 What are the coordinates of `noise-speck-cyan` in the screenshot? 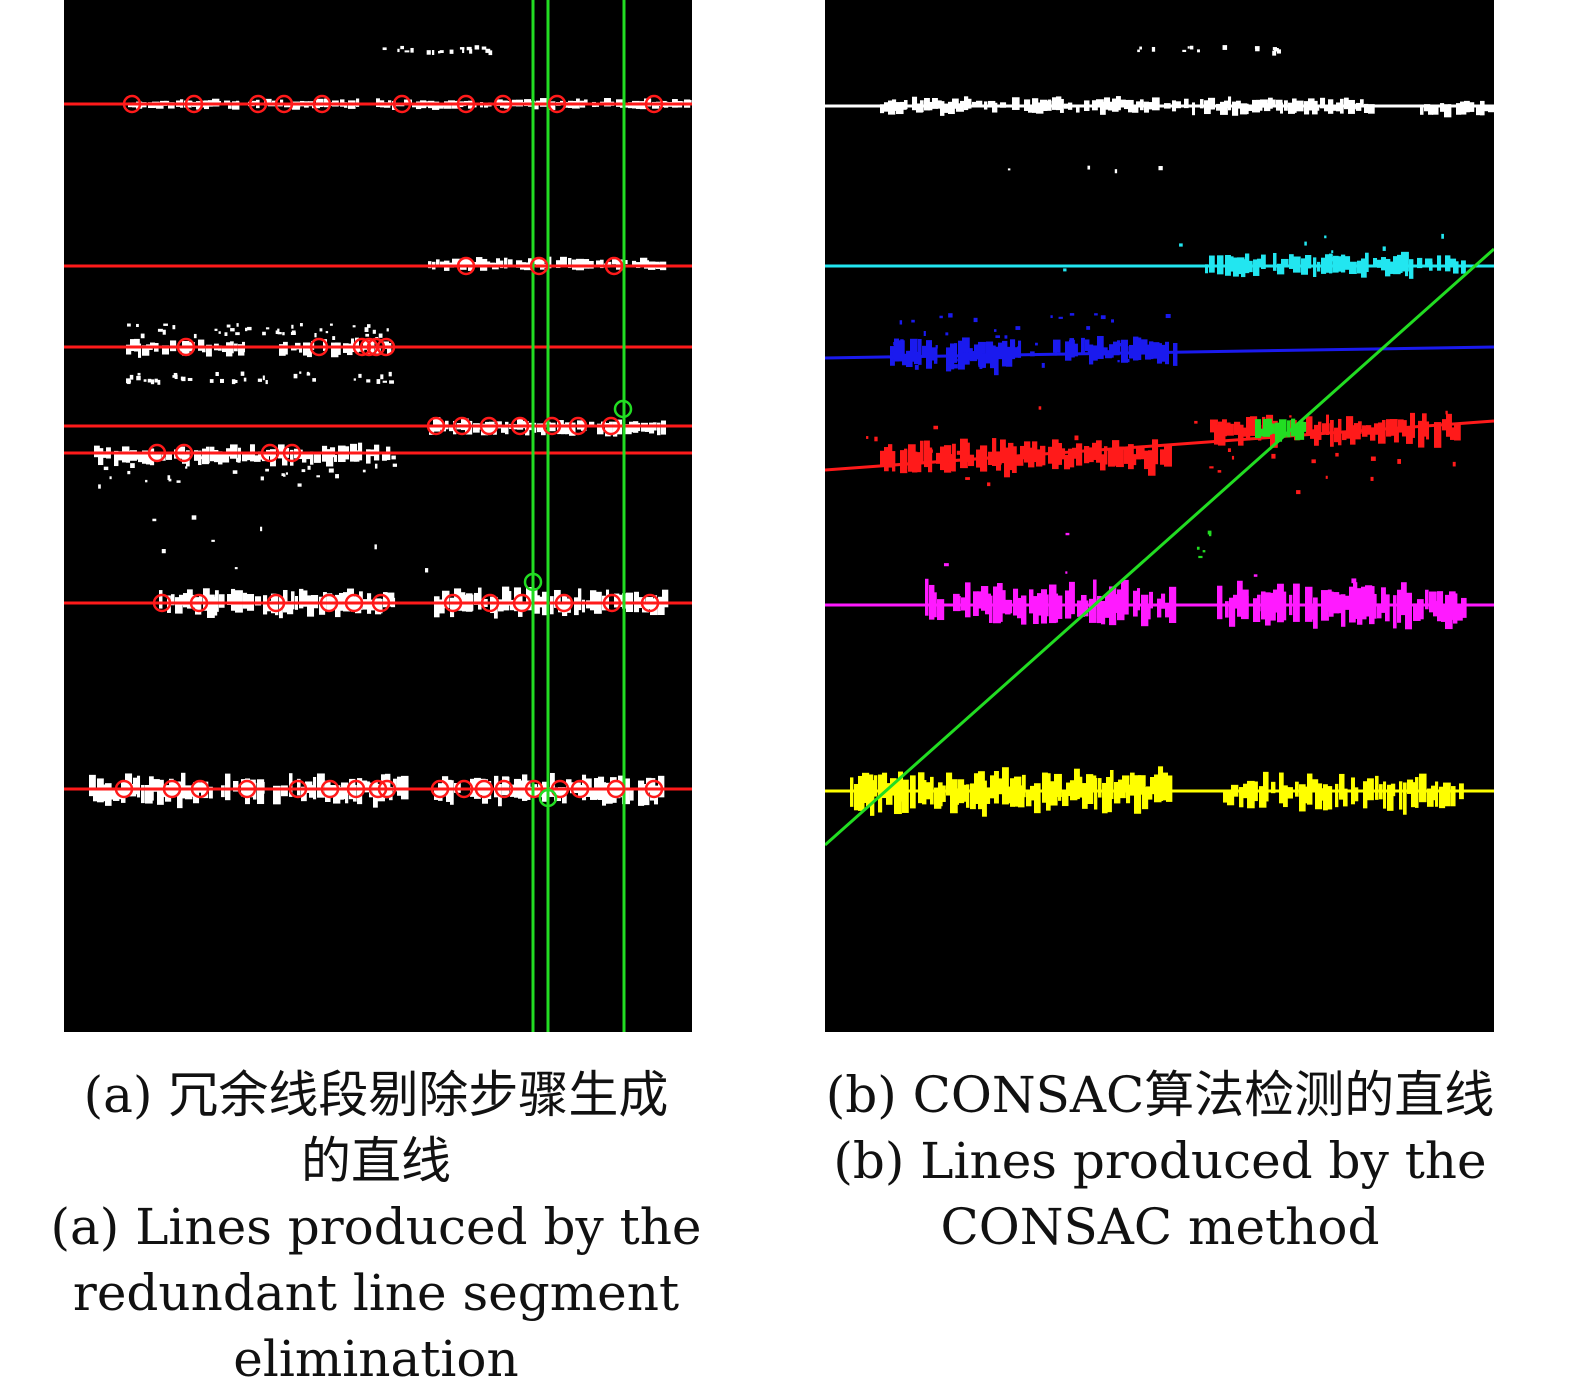 It's located at (1331, 259).